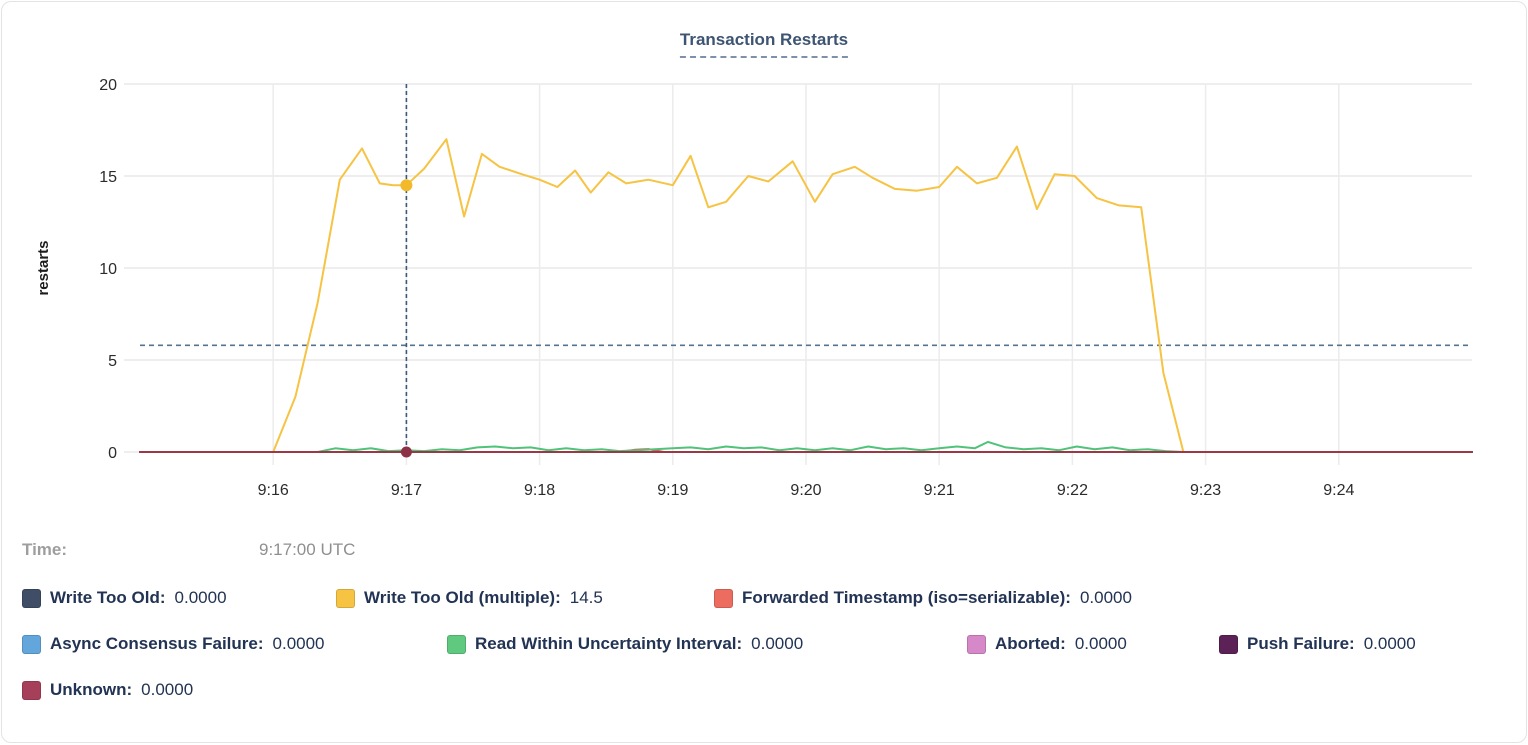  What do you see at coordinates (1301, 643) in the screenshot?
I see `legend-label: Push Failure:` at bounding box center [1301, 643].